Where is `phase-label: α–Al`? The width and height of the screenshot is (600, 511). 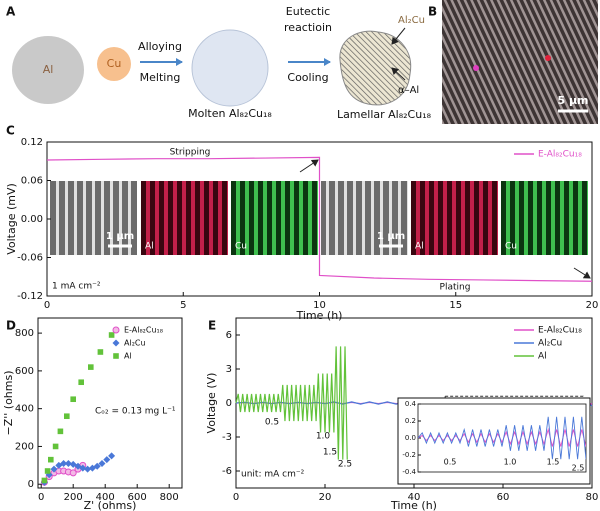
phase-label: α–Al is located at coordinates (408, 90).